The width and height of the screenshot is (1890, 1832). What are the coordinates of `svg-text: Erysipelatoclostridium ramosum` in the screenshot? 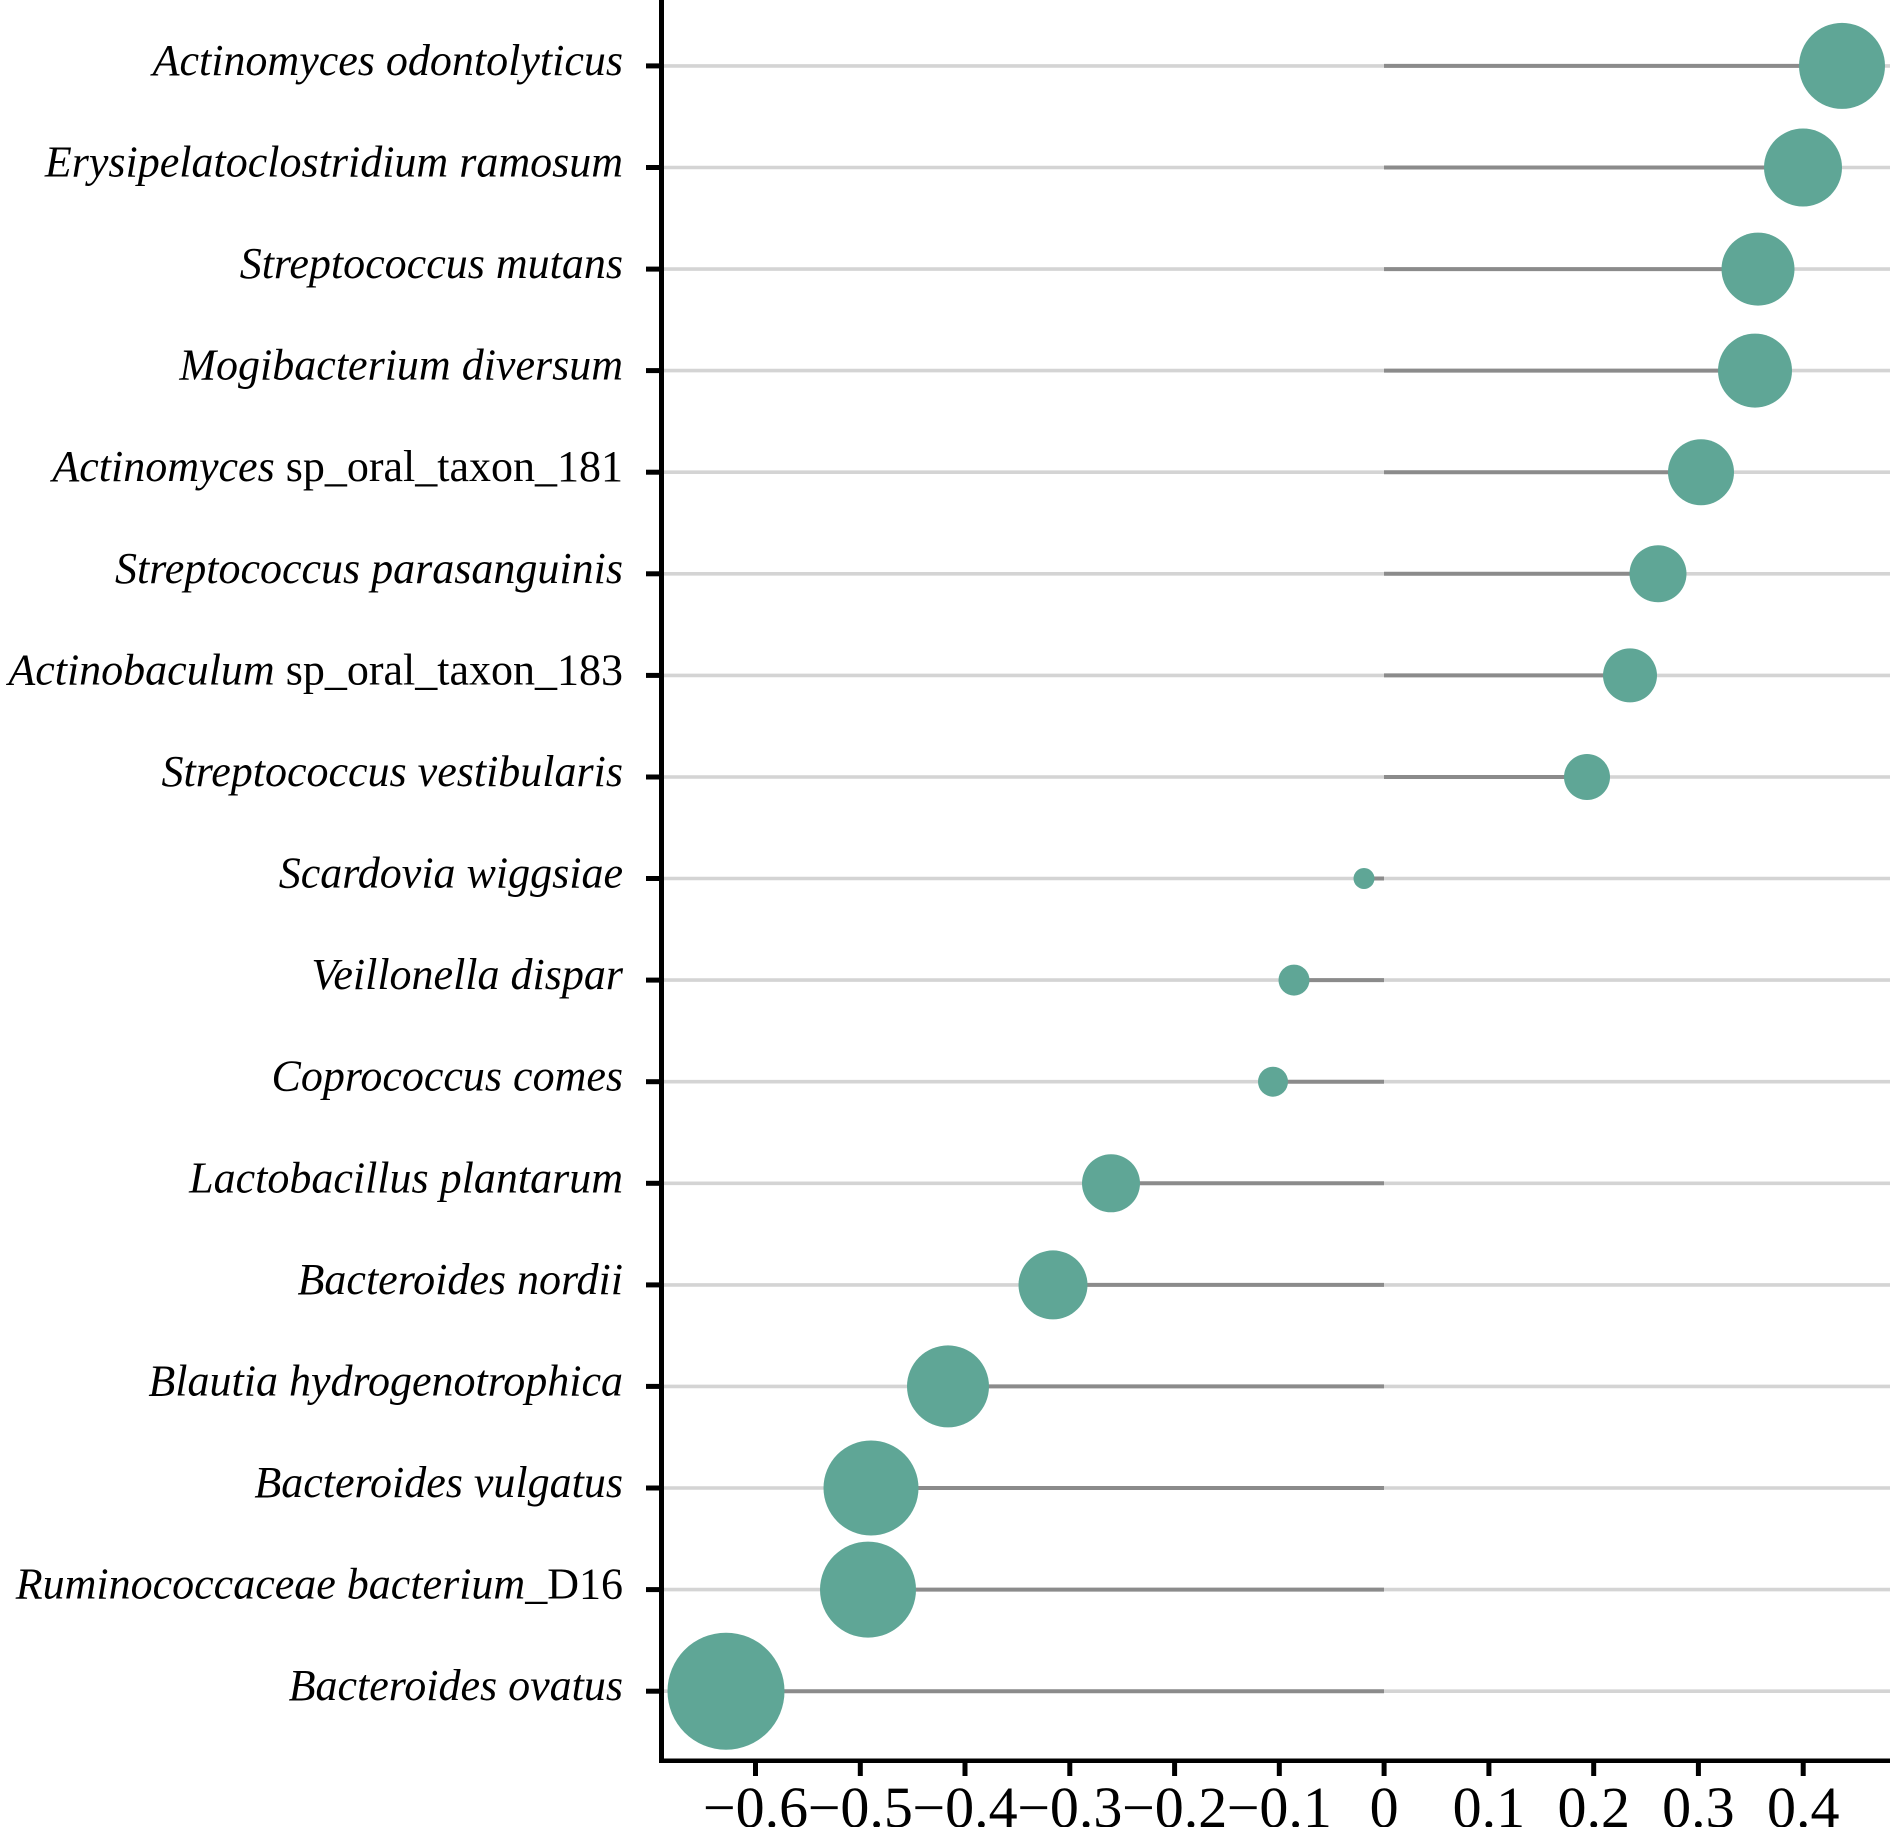 It's located at (333, 162).